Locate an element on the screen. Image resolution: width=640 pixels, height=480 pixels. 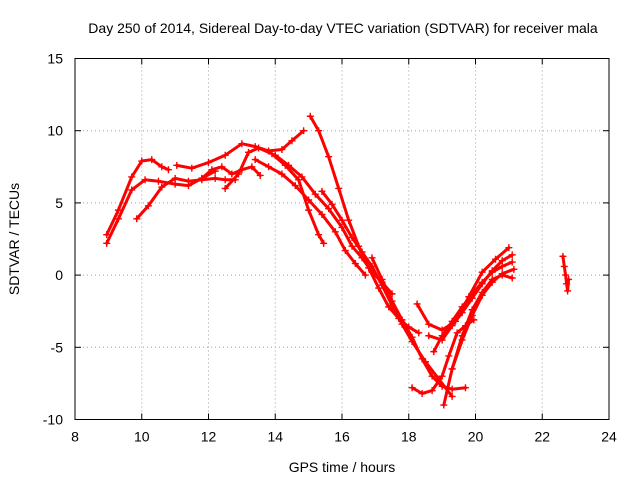
x-tick-label: 14 is located at coordinates (275, 437).